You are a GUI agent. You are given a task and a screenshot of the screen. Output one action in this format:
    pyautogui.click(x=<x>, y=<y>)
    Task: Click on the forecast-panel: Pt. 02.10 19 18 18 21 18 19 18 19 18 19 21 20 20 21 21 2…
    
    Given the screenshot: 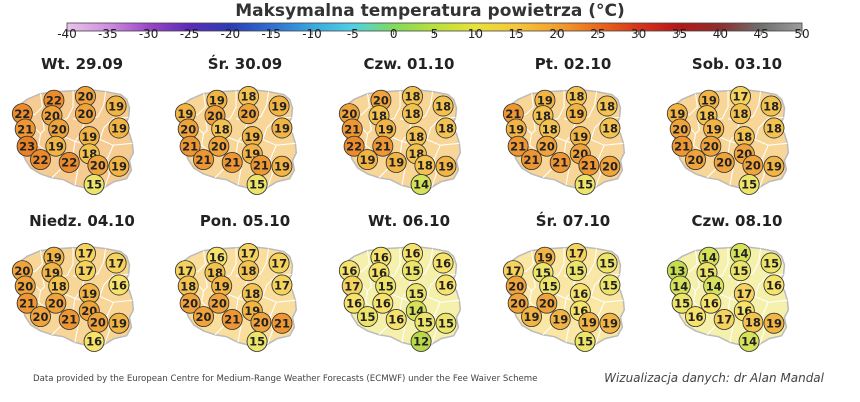 What is the action you would take?
    pyautogui.click(x=586, y=135)
    